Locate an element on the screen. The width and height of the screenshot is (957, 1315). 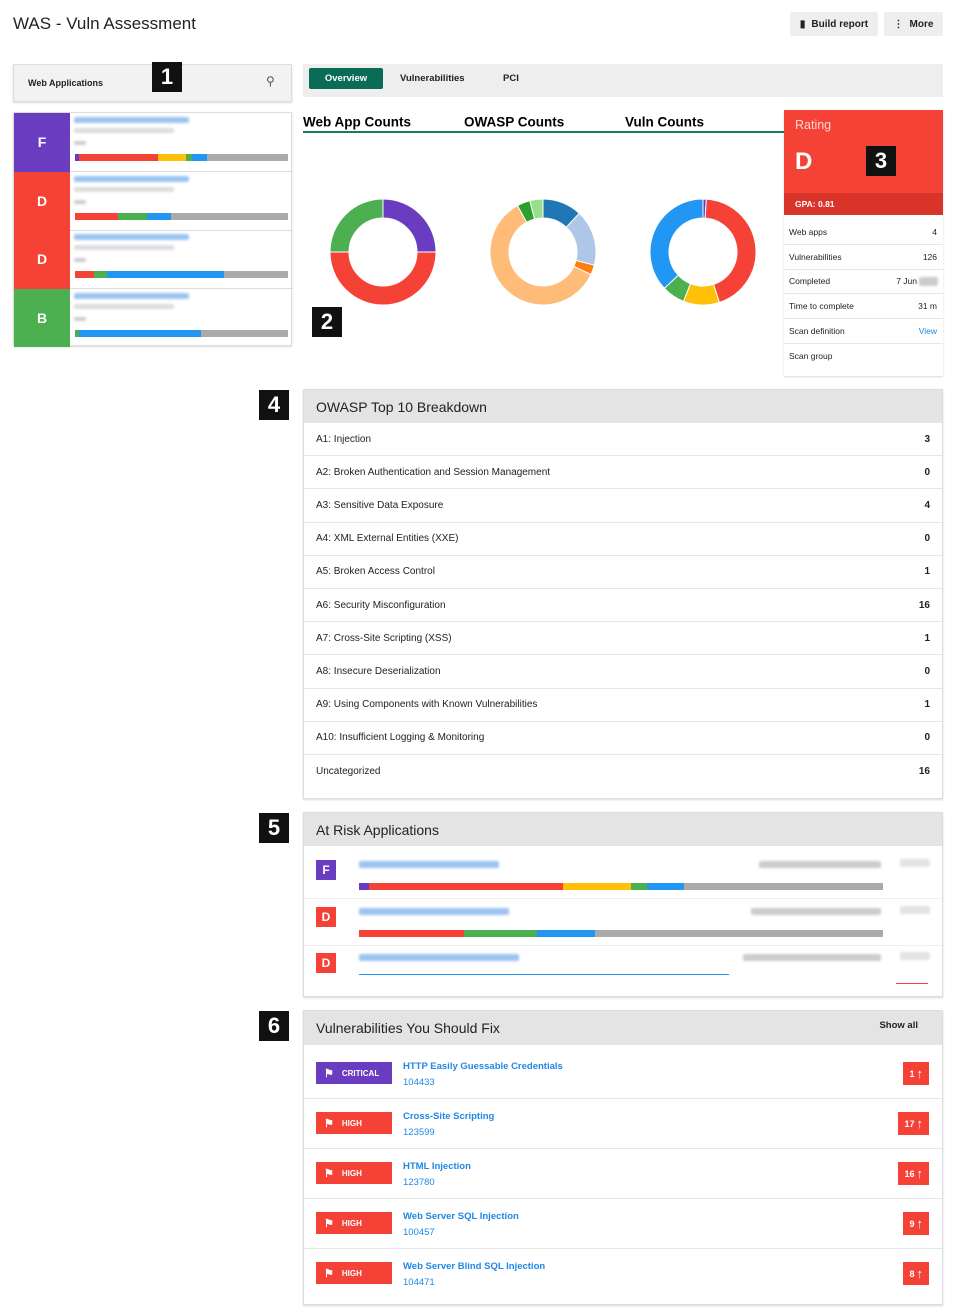
annotation-marker: 6 is located at coordinates (274, 1026).